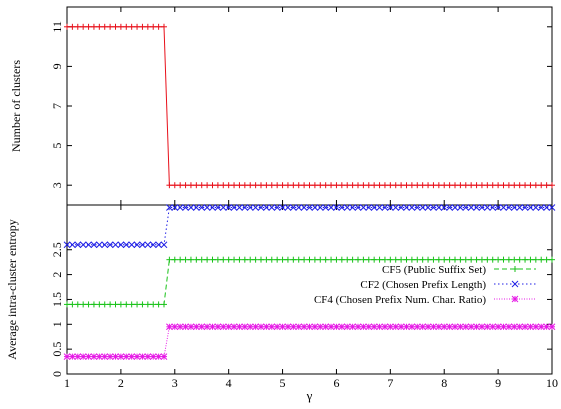 The height and width of the screenshot is (409, 561). I want to click on x-tick-label: 10, so click(552, 383).